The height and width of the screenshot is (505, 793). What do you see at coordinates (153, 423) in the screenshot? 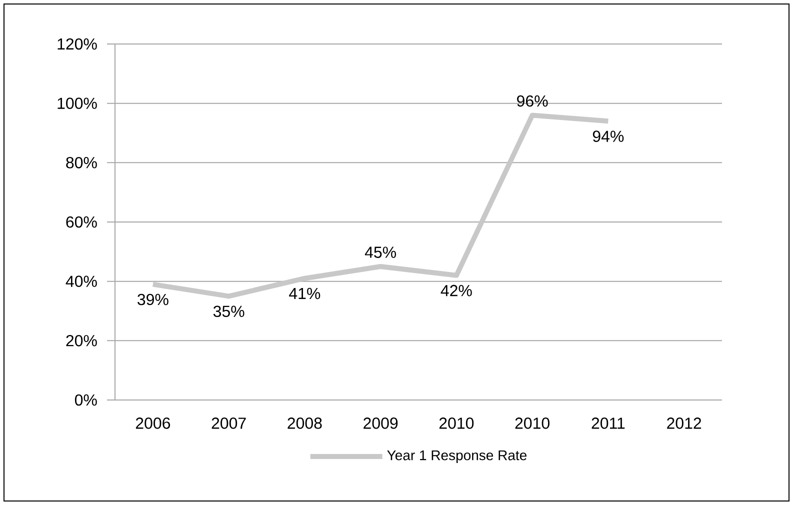
I see `x-tick-label: 2006` at bounding box center [153, 423].